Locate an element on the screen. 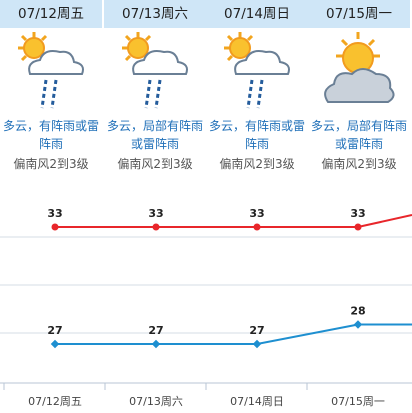 This screenshot has height=413, width=412. day-card: 07/14周日 多云，有阵雨或雷阵雨 偏南风2到3级 is located at coordinates (257, 95).